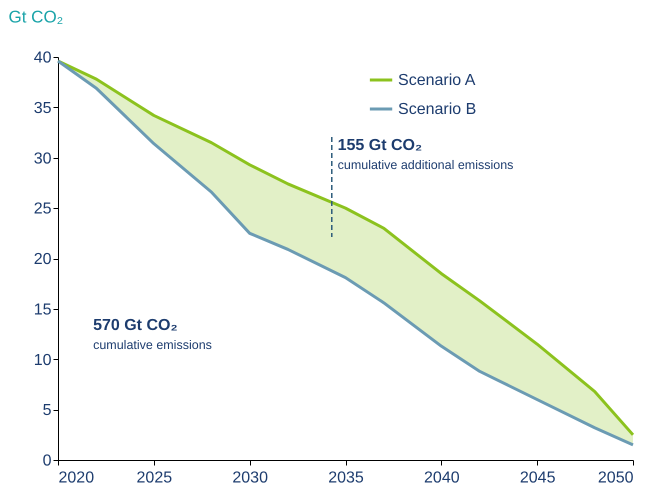 Image resolution: width=660 pixels, height=493 pixels. What do you see at coordinates (76, 478) in the screenshot?
I see `x-tick-label: 2020` at bounding box center [76, 478].